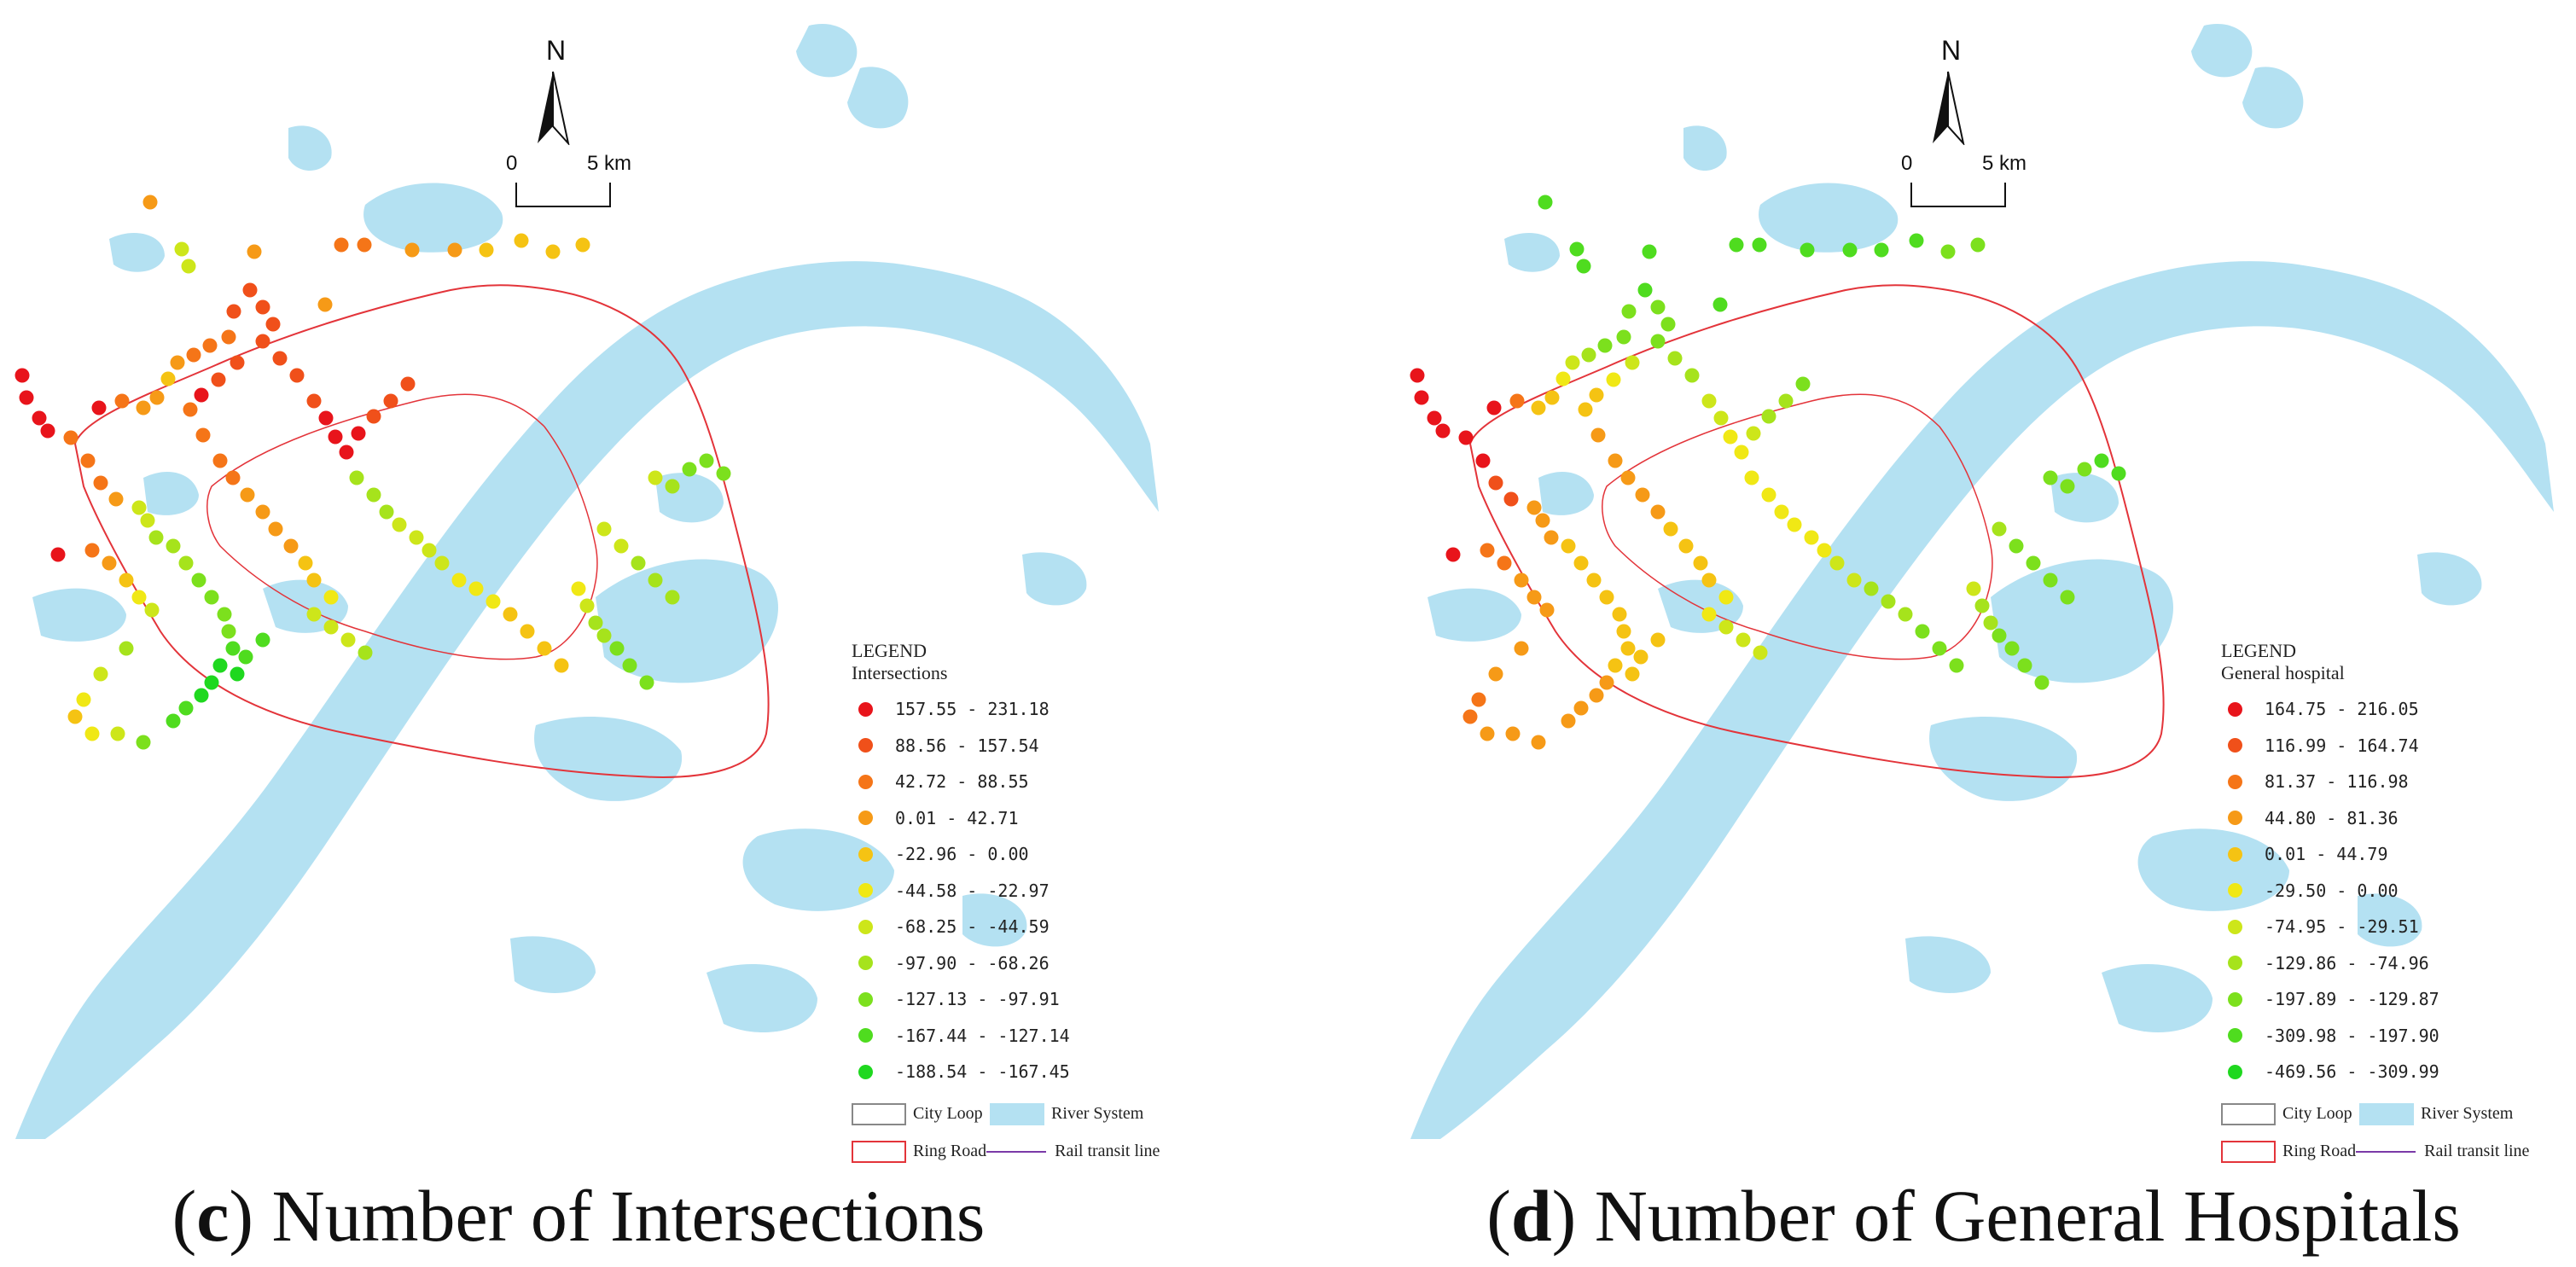  I want to click on river-label: River System, so click(2467, 1113).